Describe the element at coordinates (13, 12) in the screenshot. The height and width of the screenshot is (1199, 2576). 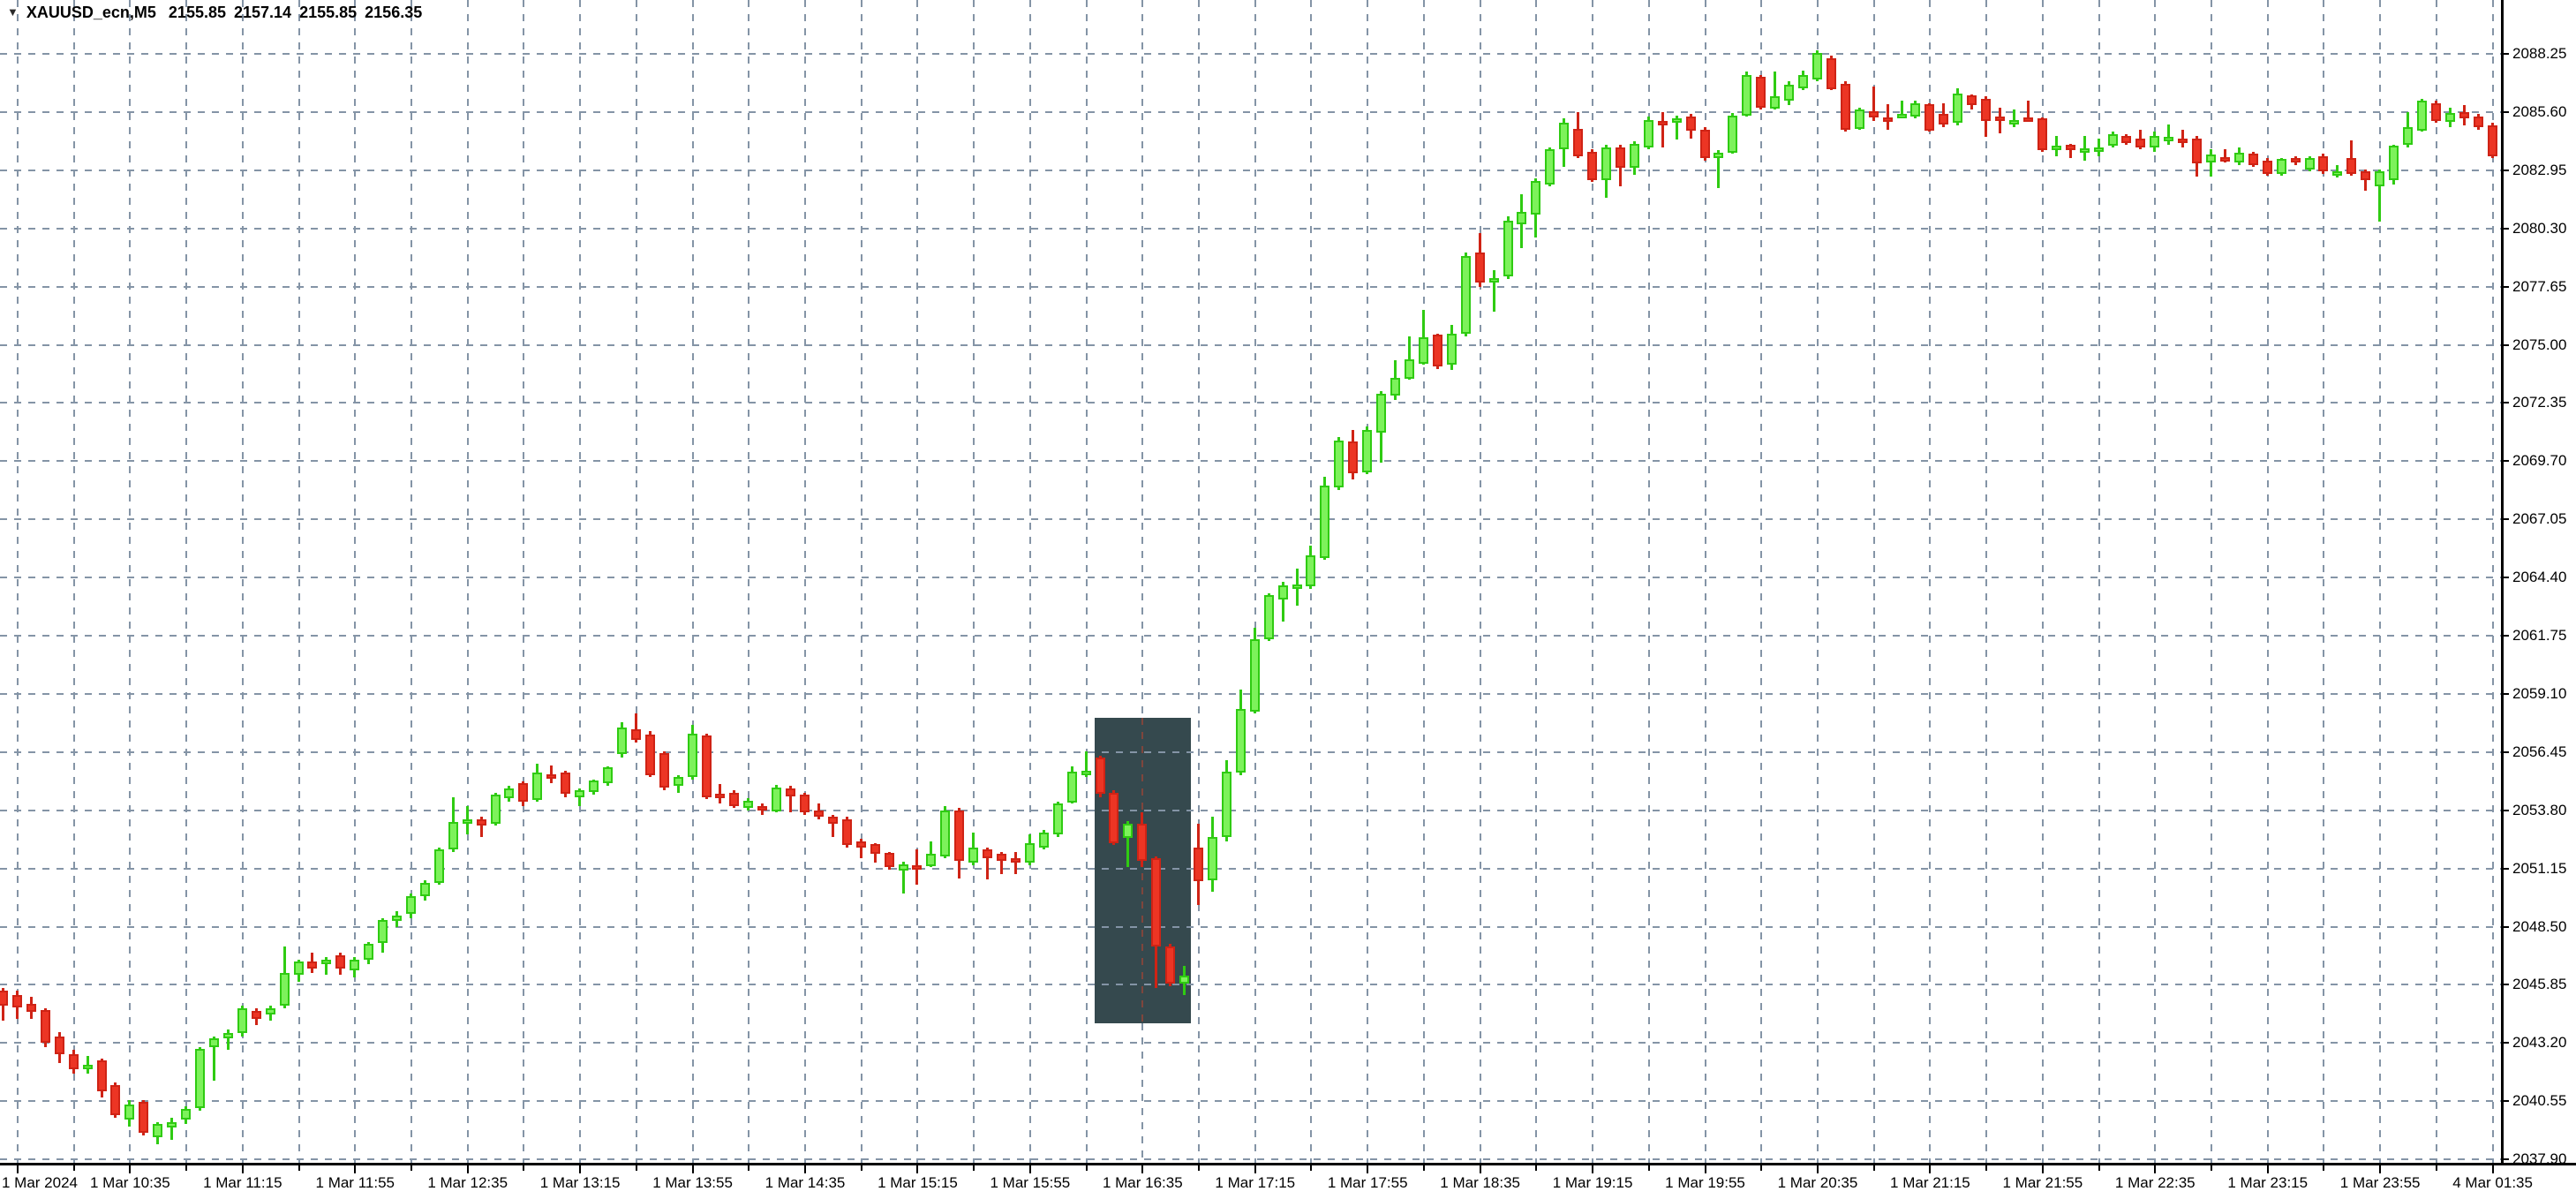
I see `collapse-arrow-icon: ▼` at that location.